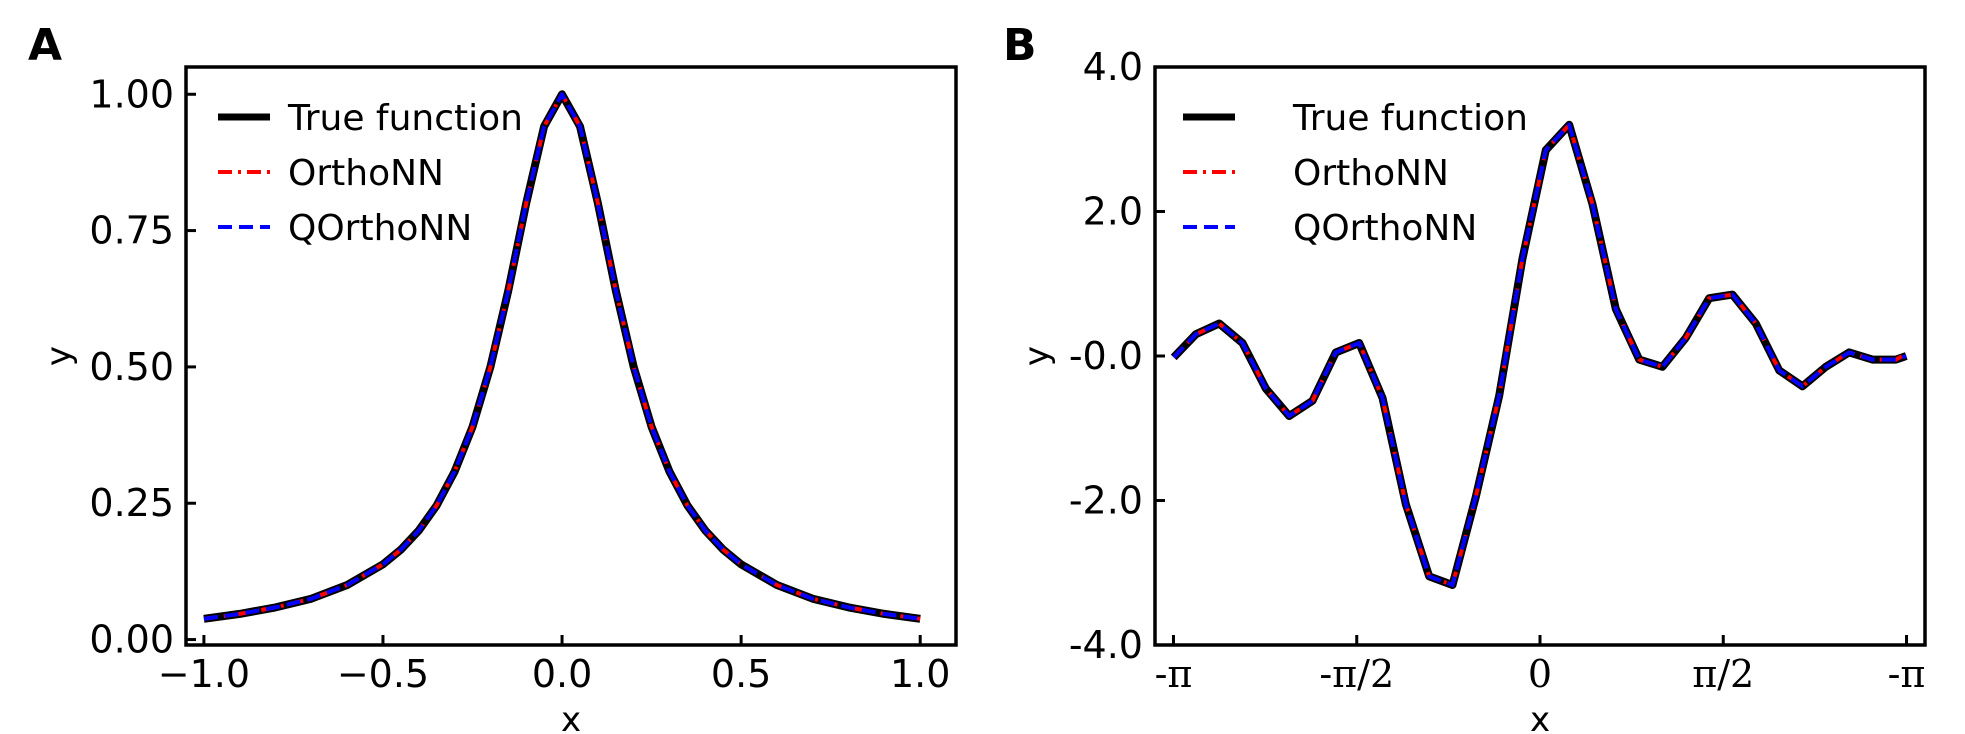 This screenshot has width=1965, height=734. I want to click on chart-b-x-tick-label: π/2, so click(1723, 674).